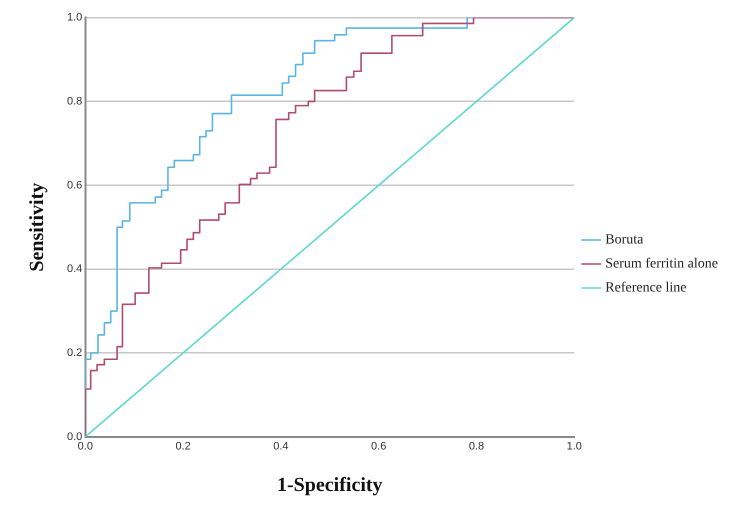  What do you see at coordinates (74, 352) in the screenshot?
I see `y-tick-label: 0.2` at bounding box center [74, 352].